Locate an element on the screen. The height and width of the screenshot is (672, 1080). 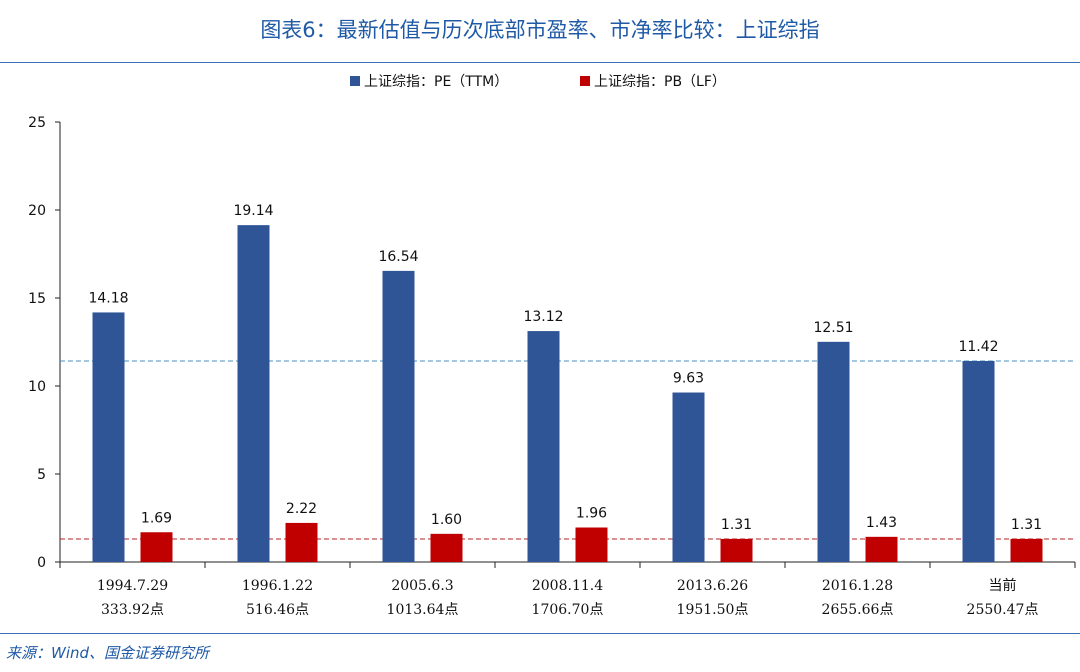
x-category-date: 2016.1.28 is located at coordinates (857, 586).